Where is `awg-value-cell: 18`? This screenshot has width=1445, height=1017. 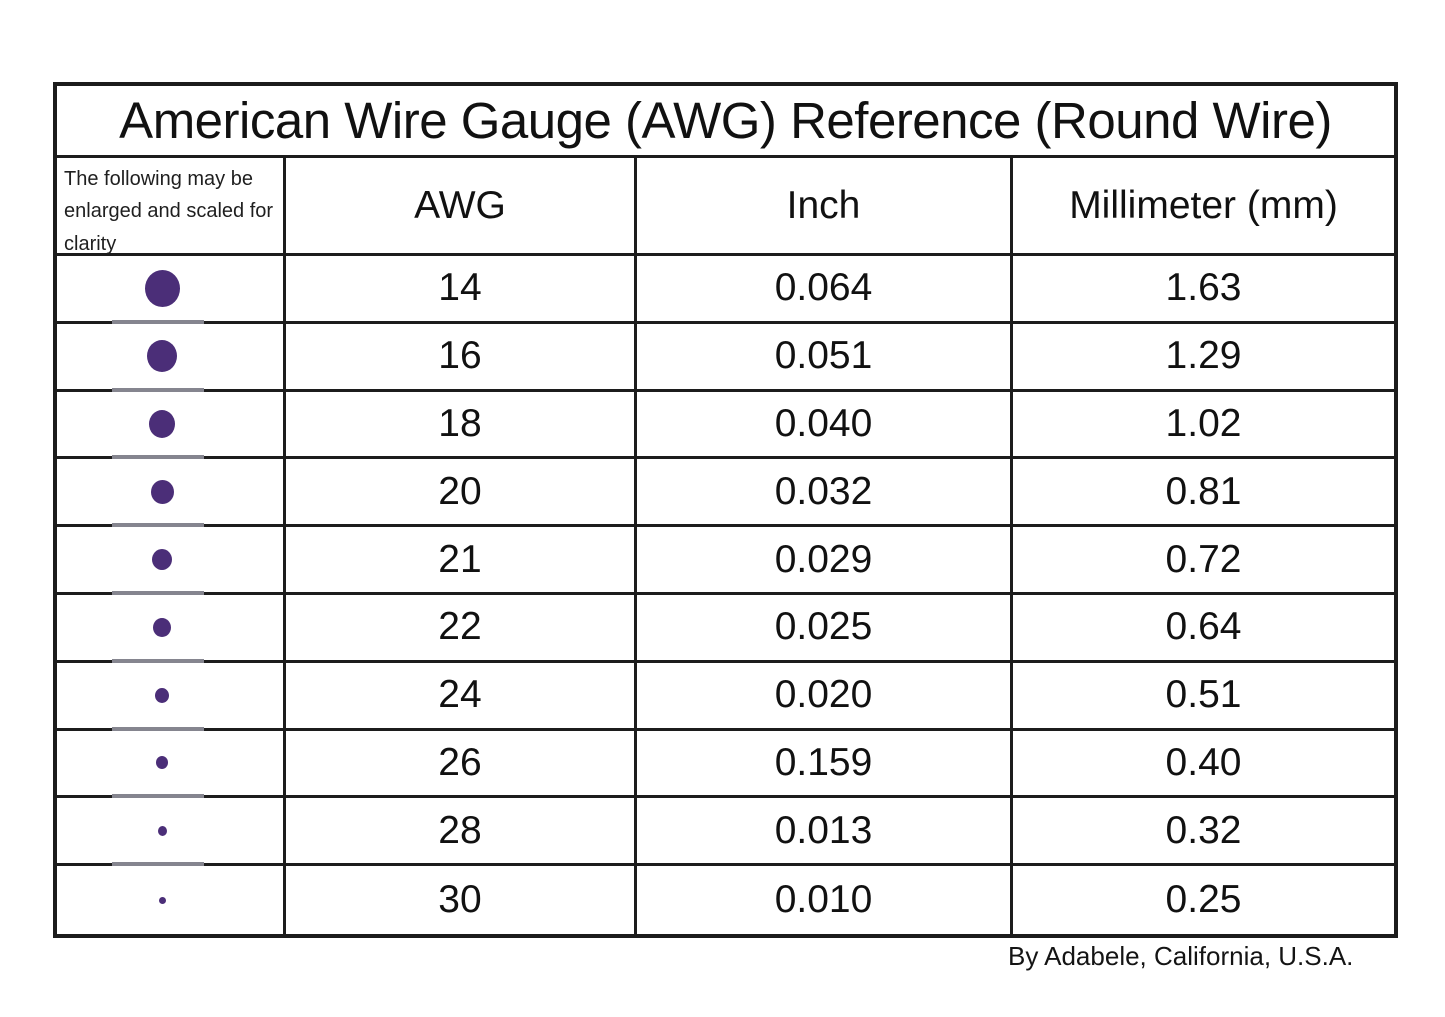
awg-value-cell: 18 is located at coordinates (461, 425).